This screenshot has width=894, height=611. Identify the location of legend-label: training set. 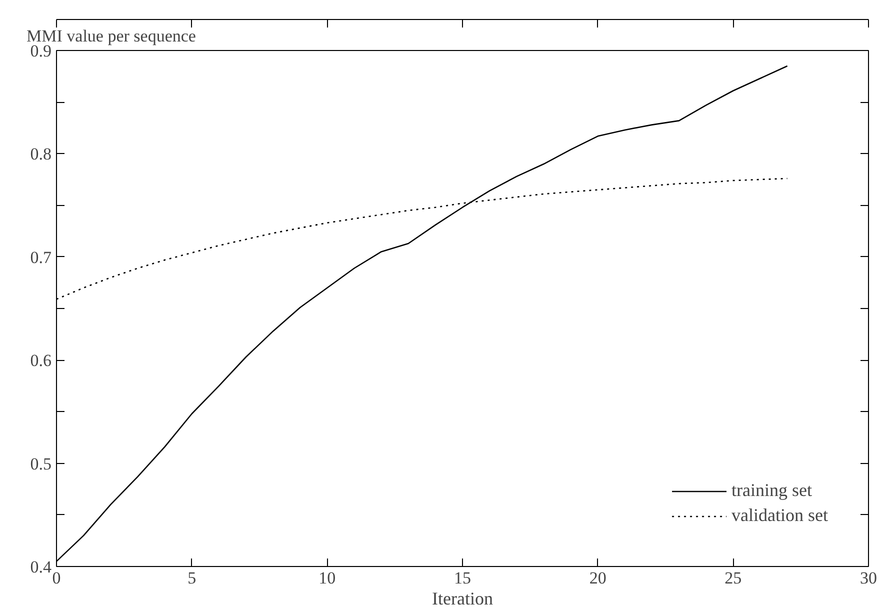
(772, 490).